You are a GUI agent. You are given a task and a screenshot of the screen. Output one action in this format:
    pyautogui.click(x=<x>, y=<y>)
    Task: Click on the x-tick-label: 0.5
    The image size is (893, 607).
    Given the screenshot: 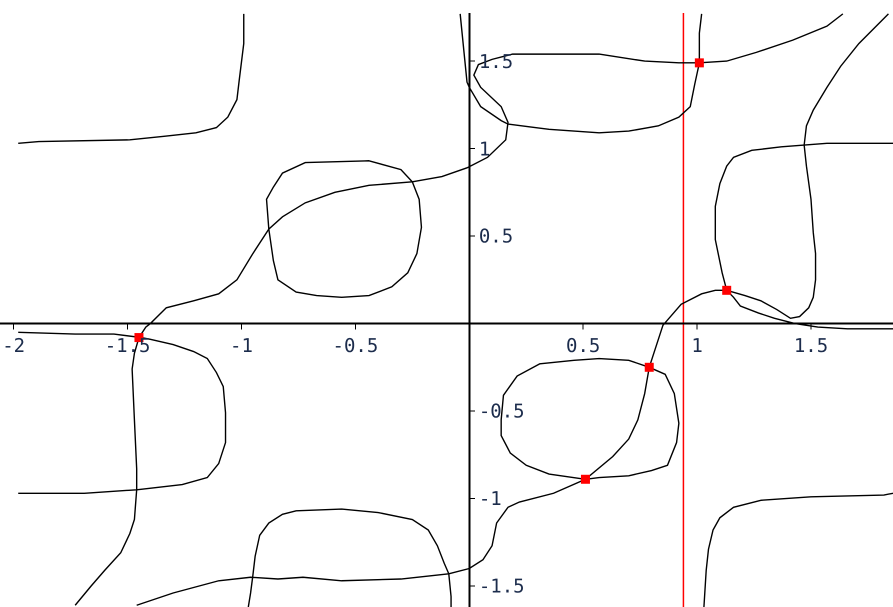 What is the action you would take?
    pyautogui.click(x=583, y=346)
    